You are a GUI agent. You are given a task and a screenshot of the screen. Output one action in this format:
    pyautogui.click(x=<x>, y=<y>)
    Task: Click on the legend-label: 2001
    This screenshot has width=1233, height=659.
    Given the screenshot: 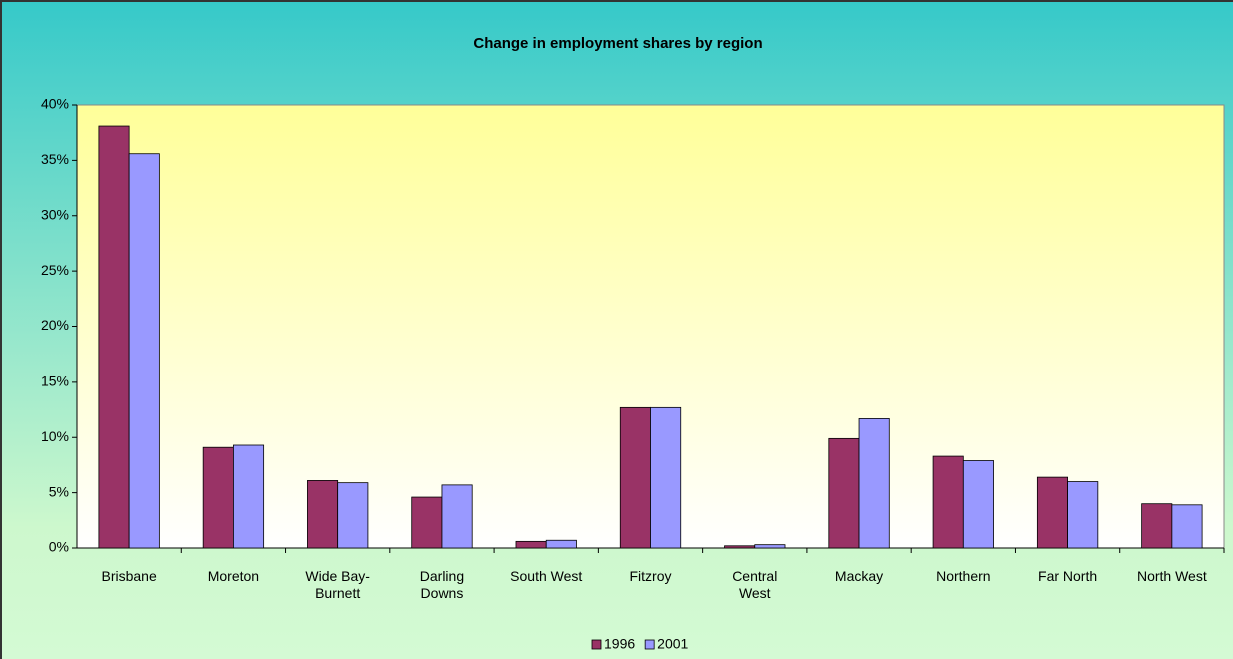 What is the action you would take?
    pyautogui.click(x=672, y=644)
    